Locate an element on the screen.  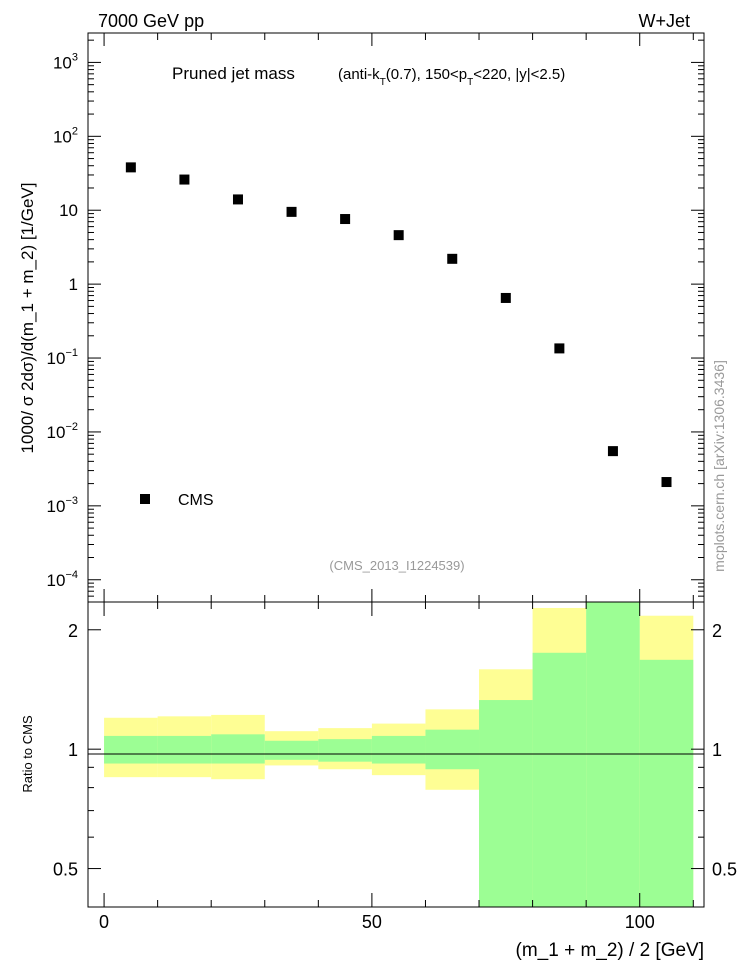
x-tick-label: 0 is located at coordinates (104, 922).